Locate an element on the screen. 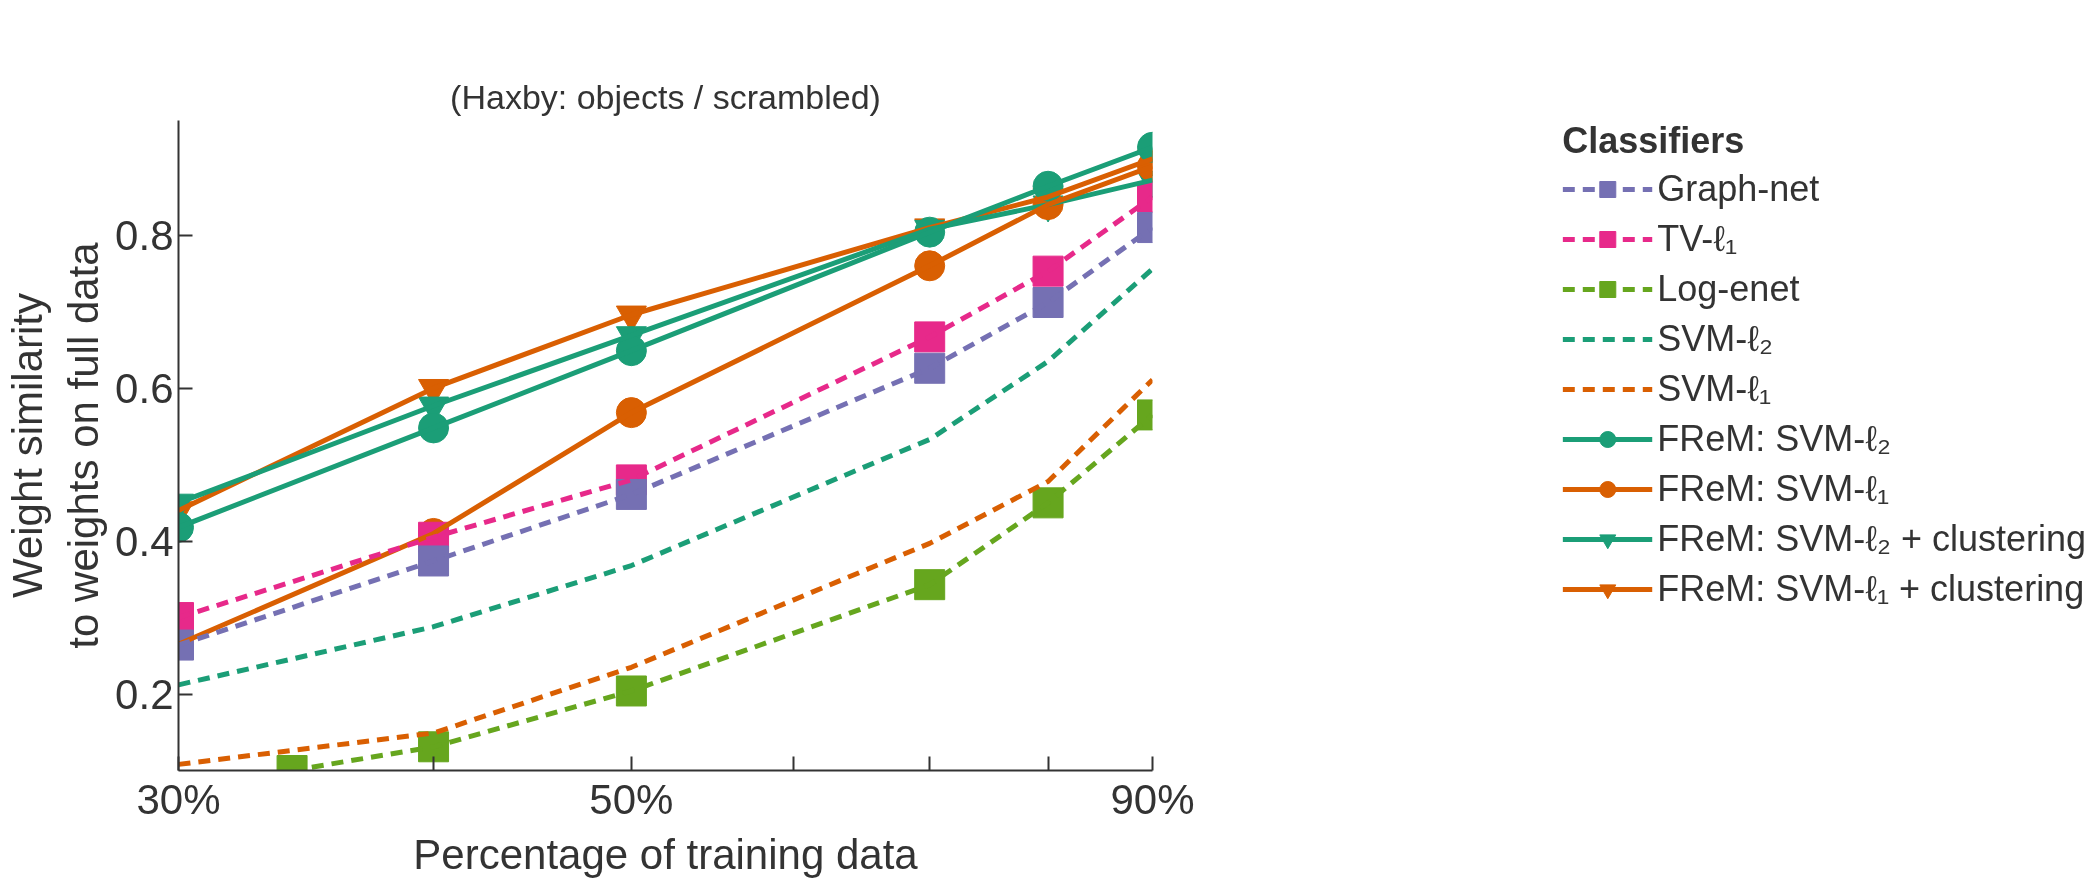 The height and width of the screenshot is (882, 2086). chart-title: (Haxby: objects / scrambled) is located at coordinates (665, 96).